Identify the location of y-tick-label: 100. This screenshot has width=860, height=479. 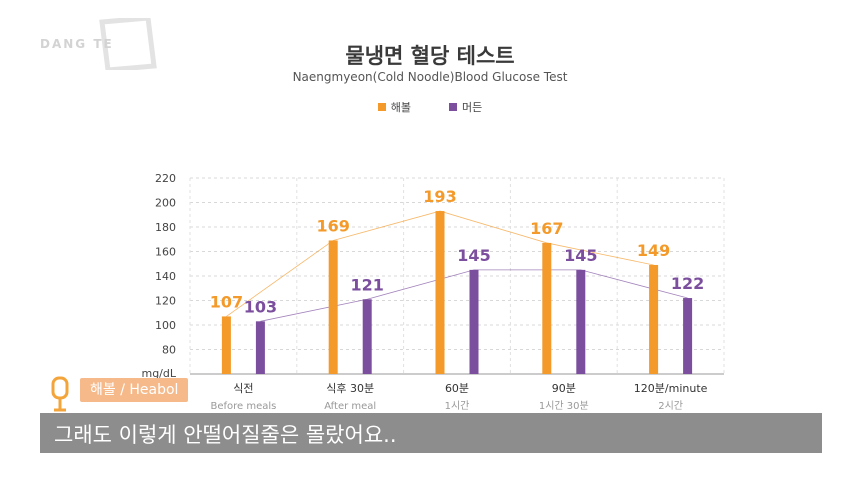
(165, 325).